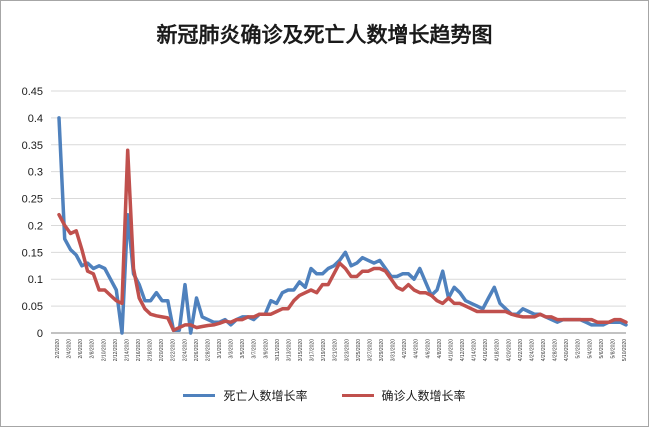 This screenshot has width=649, height=427. Describe the element at coordinates (313, 350) in the screenshot. I see `x-tick-label: 3/17/2020` at that location.